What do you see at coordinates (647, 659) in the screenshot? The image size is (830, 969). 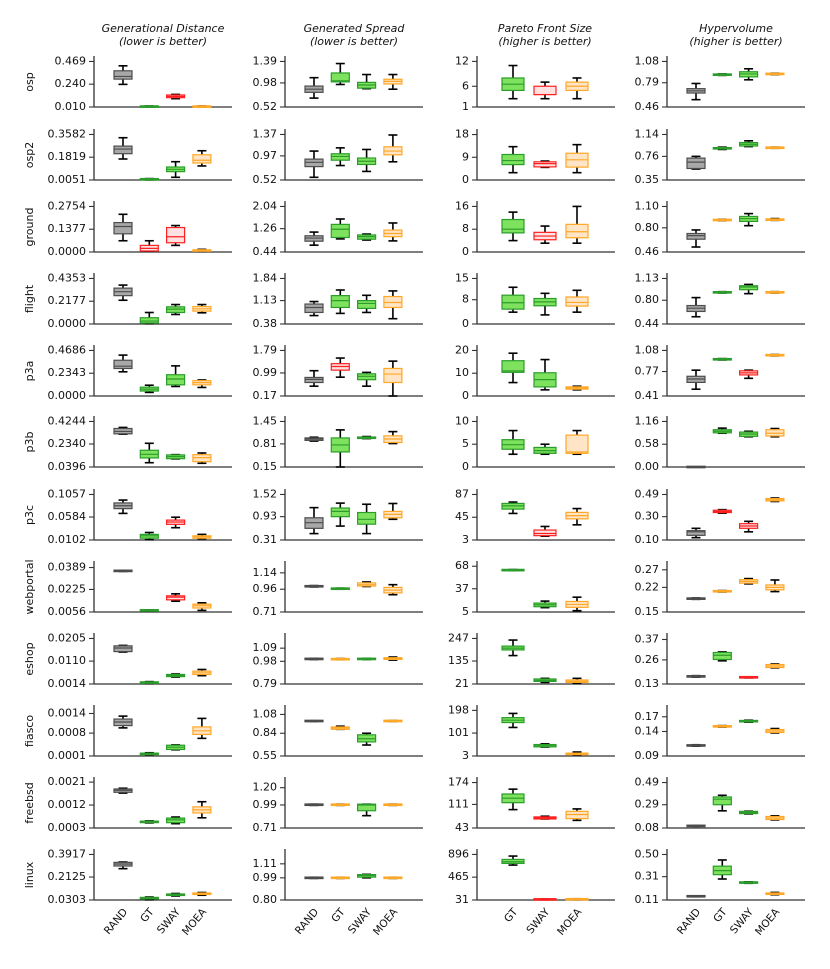 I see `y-tick-label: 0.26` at bounding box center [647, 659].